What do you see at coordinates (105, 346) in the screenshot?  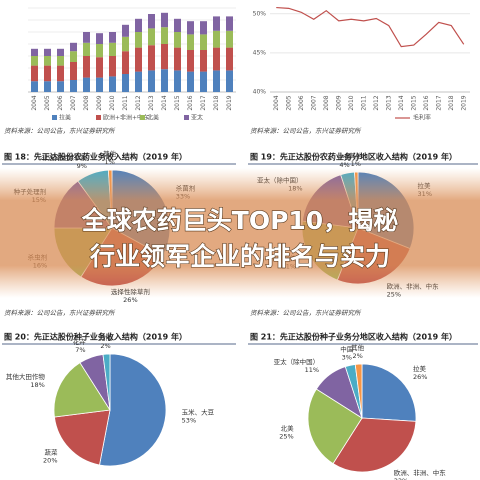 I see `slice-value: 2%` at bounding box center [105, 346].